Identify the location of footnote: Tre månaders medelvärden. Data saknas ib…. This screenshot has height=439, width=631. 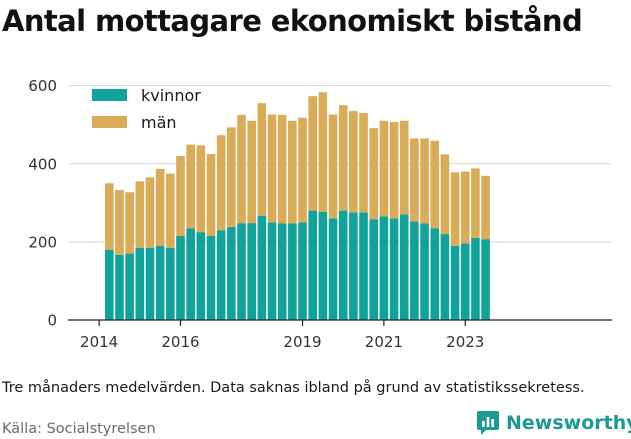
(293, 388).